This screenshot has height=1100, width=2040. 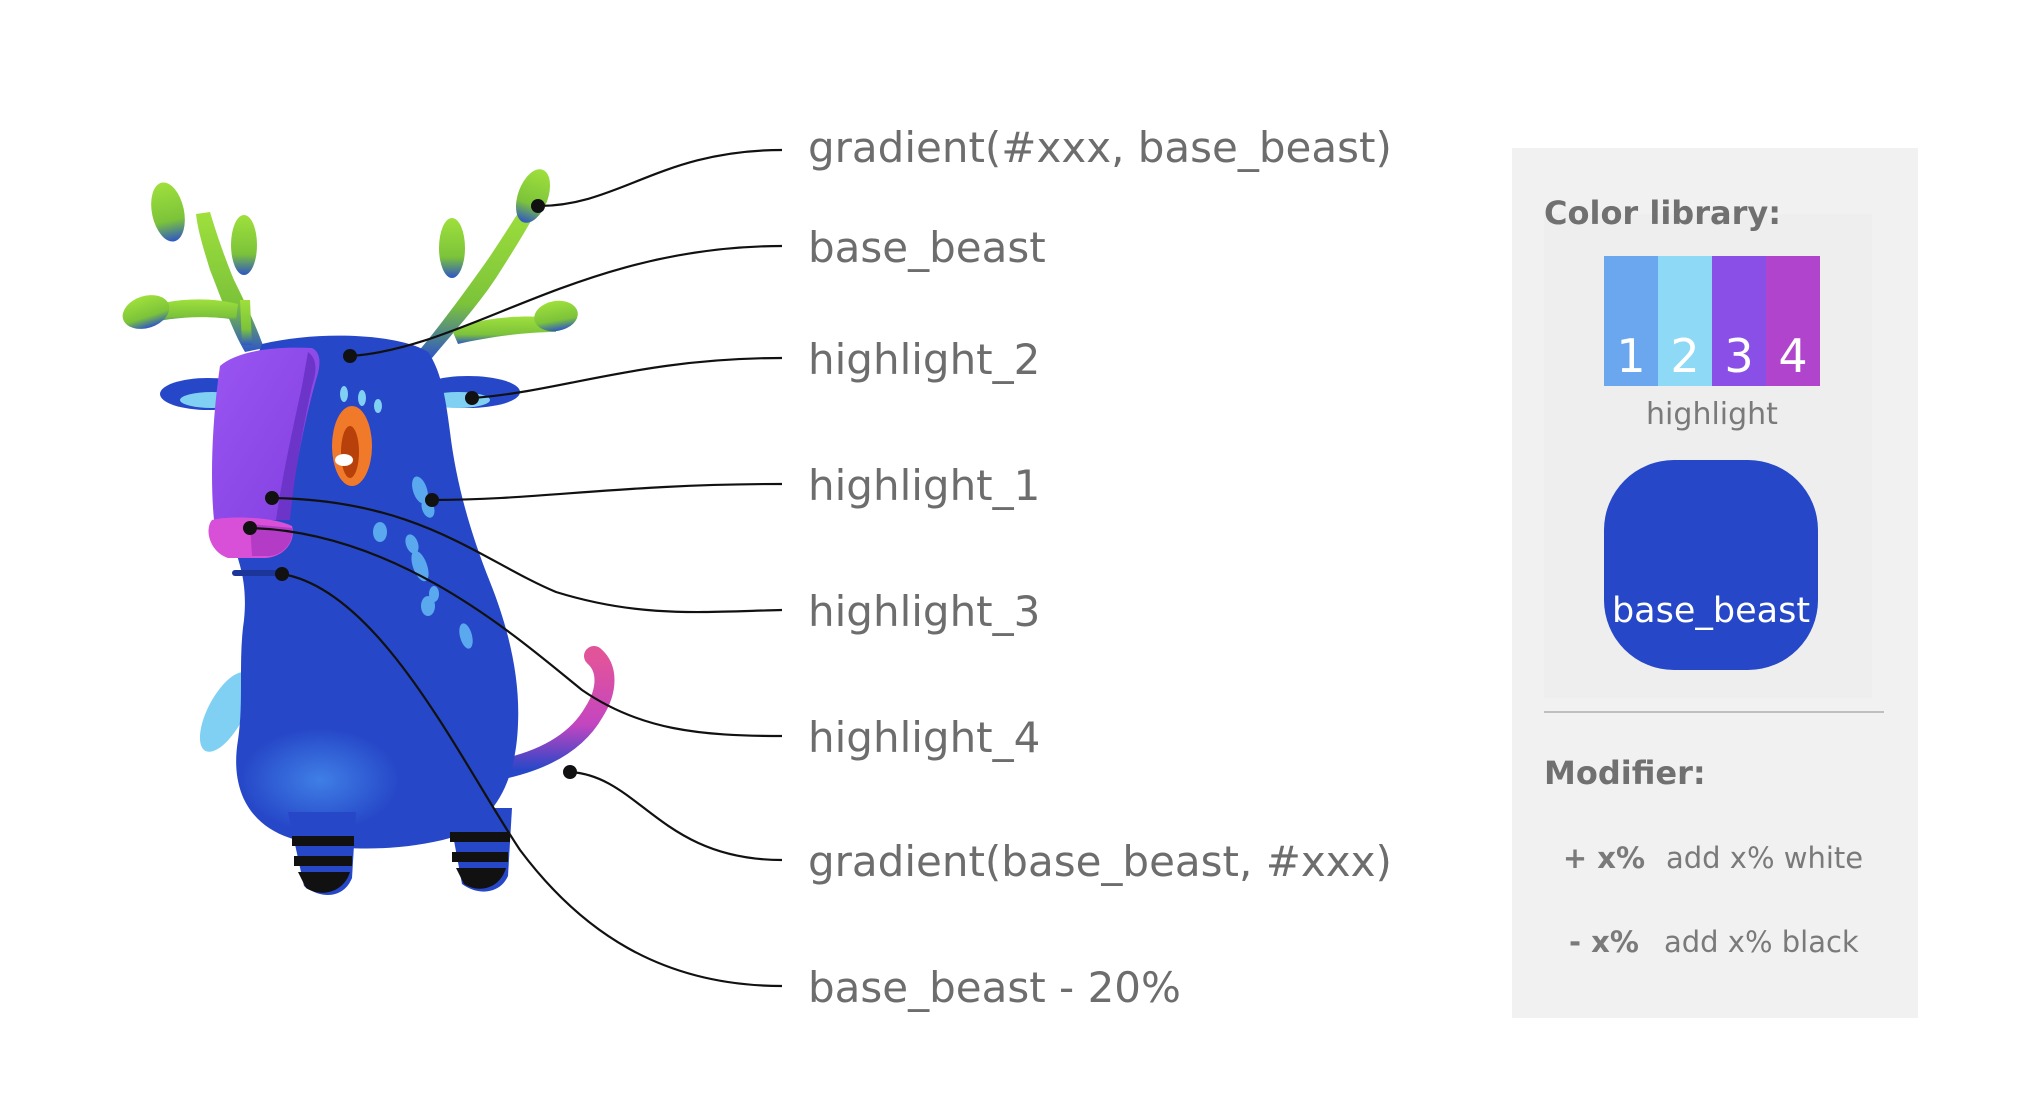 What do you see at coordinates (344, 460) in the screenshot?
I see `eye-shine` at bounding box center [344, 460].